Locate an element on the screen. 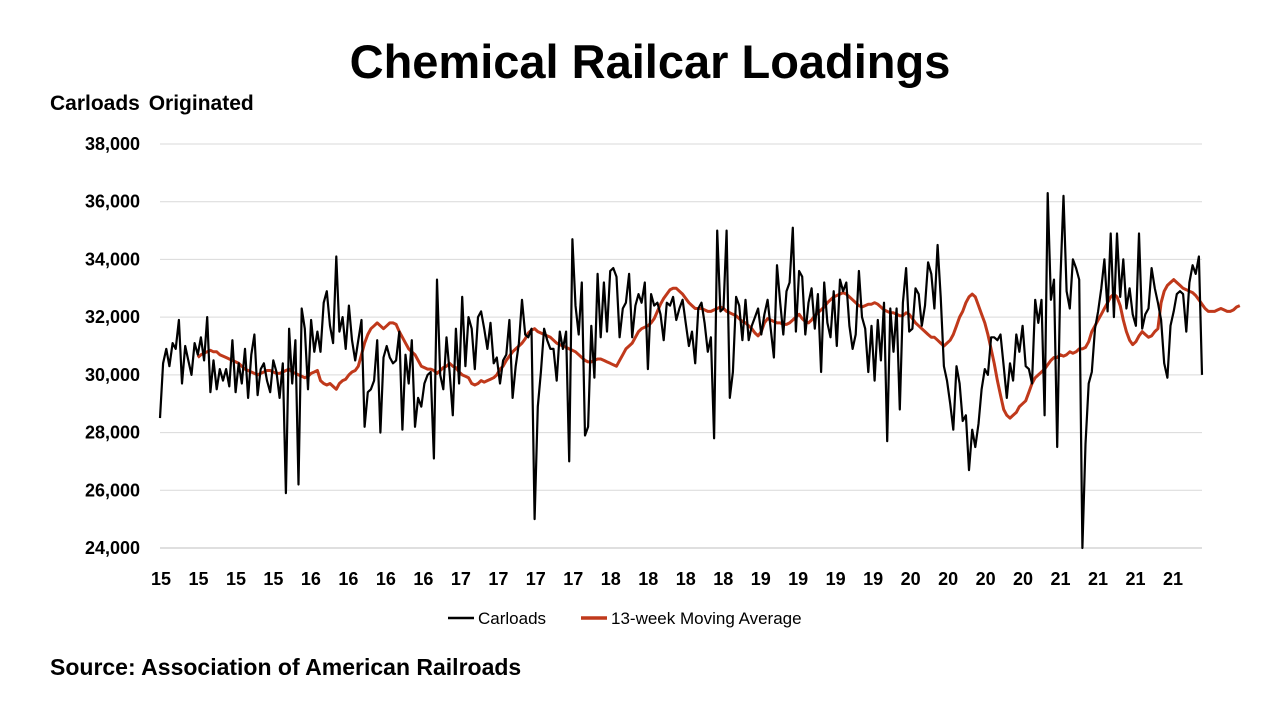  y-tick-label: 30,000 is located at coordinates (112, 375).